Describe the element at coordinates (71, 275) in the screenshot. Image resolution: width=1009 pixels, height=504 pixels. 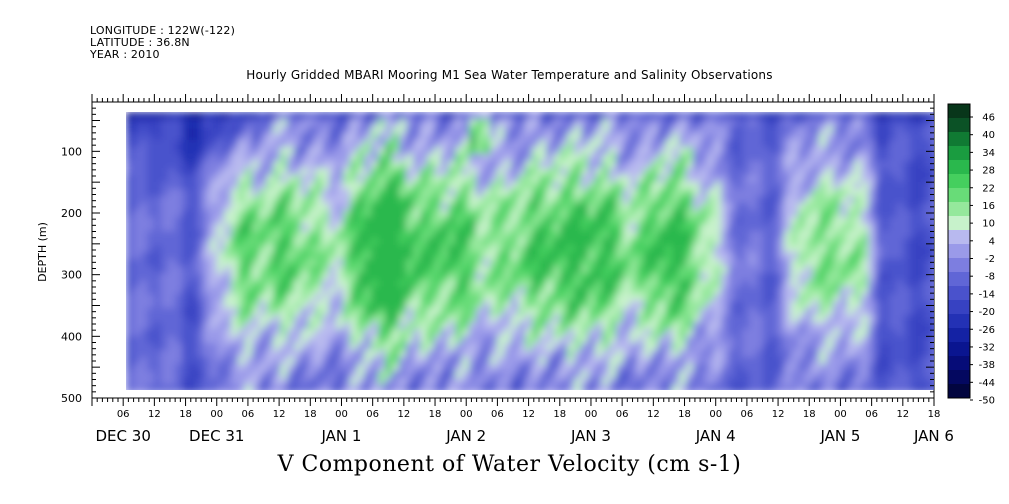
I see `y-tick-label: 300` at that location.